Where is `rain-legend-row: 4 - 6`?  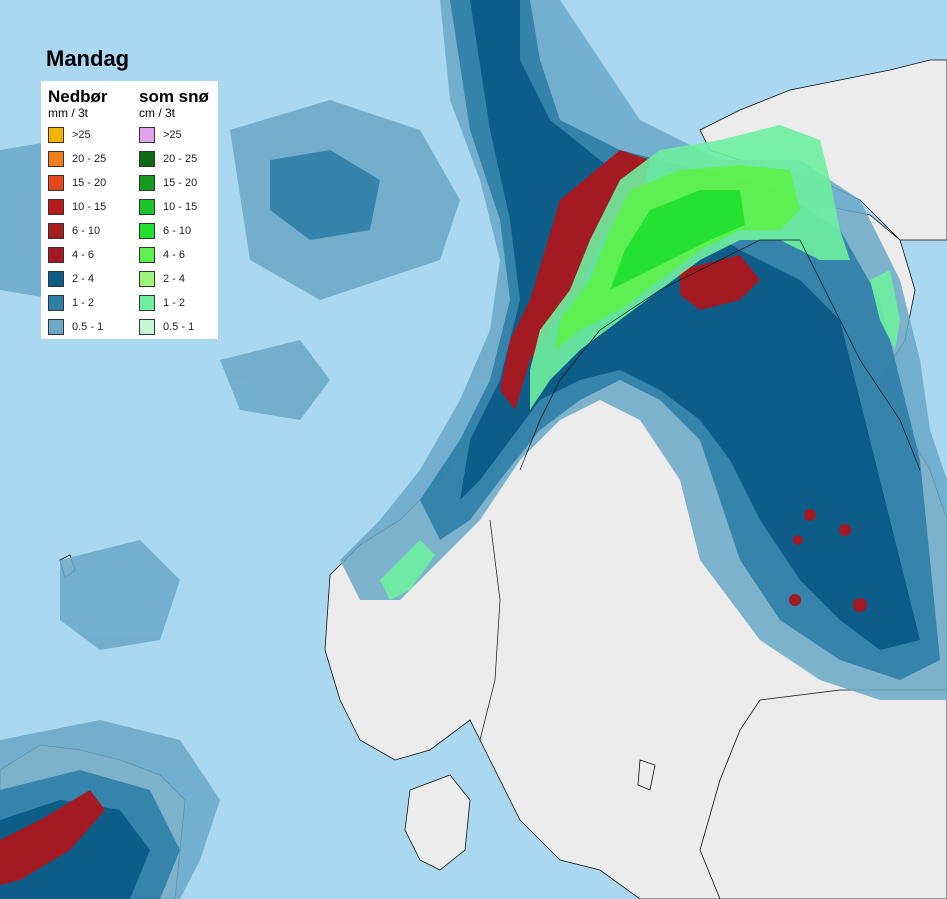 rain-legend-row: 4 - 6 is located at coordinates (71, 255).